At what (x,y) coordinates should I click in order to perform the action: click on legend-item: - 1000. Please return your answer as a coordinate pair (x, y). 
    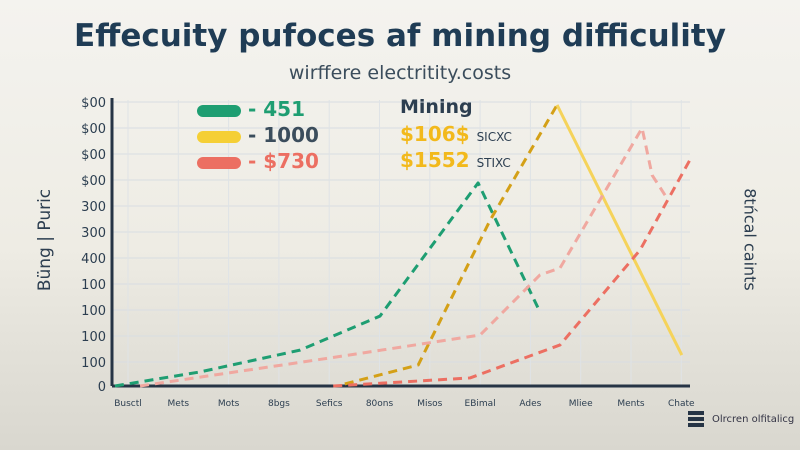
    Looking at the image, I should click on (258, 135).